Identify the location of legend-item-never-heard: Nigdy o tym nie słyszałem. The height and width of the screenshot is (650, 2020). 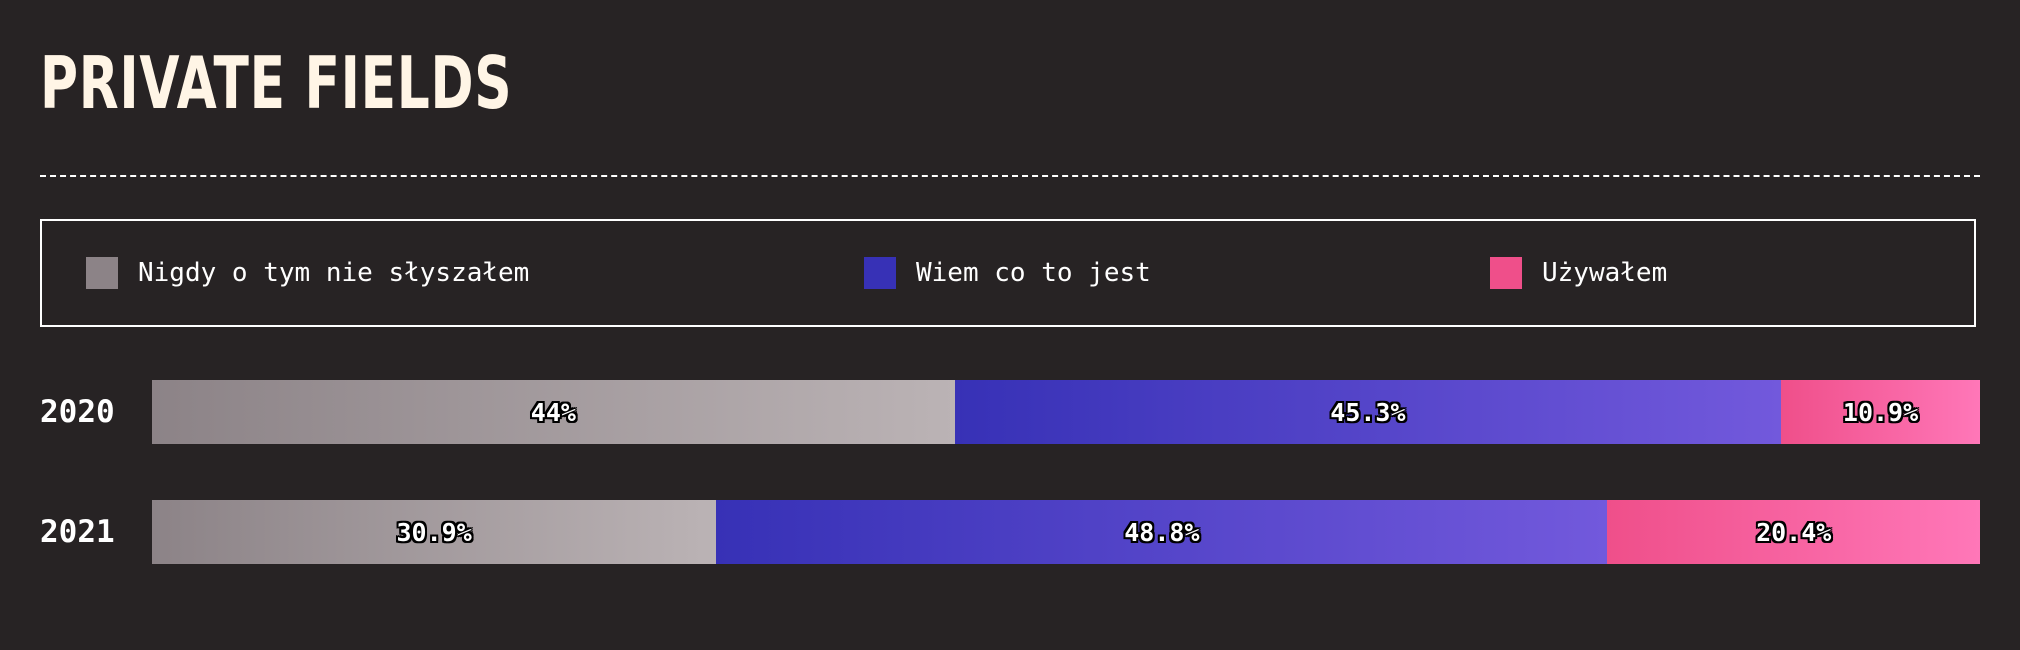
(307, 273).